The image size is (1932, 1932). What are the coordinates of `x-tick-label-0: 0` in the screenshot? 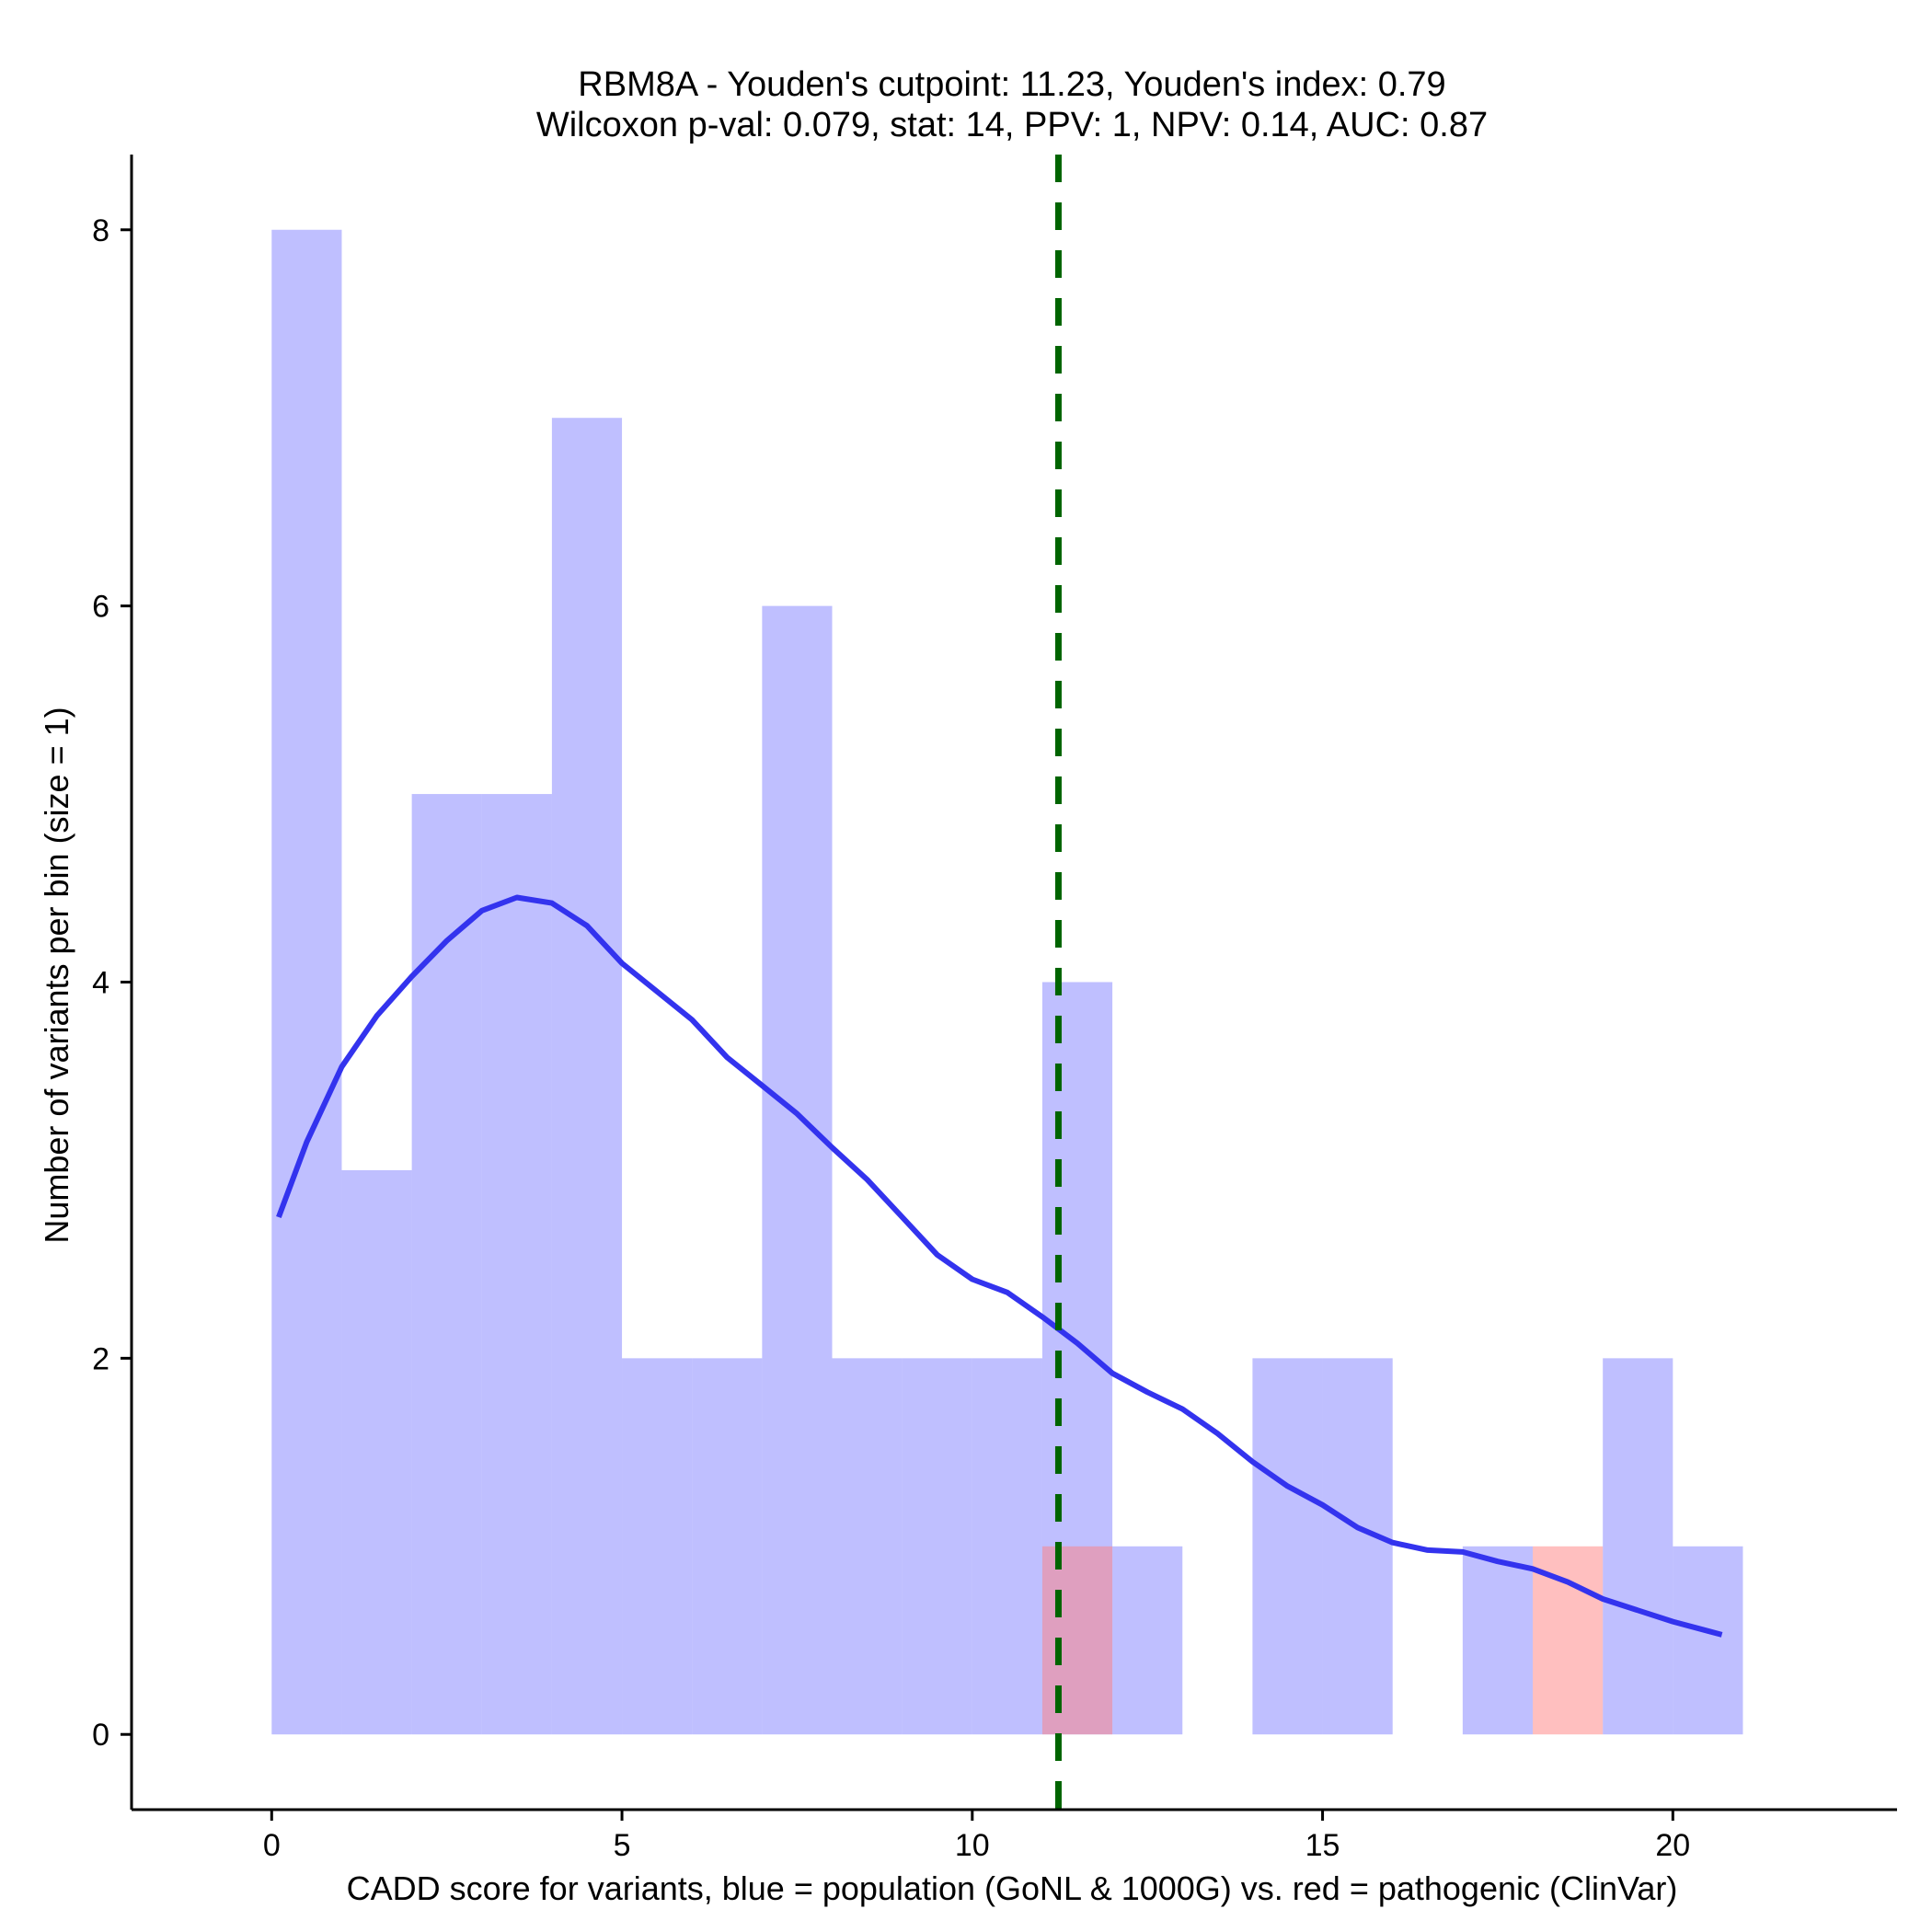 It's located at (272, 1845).